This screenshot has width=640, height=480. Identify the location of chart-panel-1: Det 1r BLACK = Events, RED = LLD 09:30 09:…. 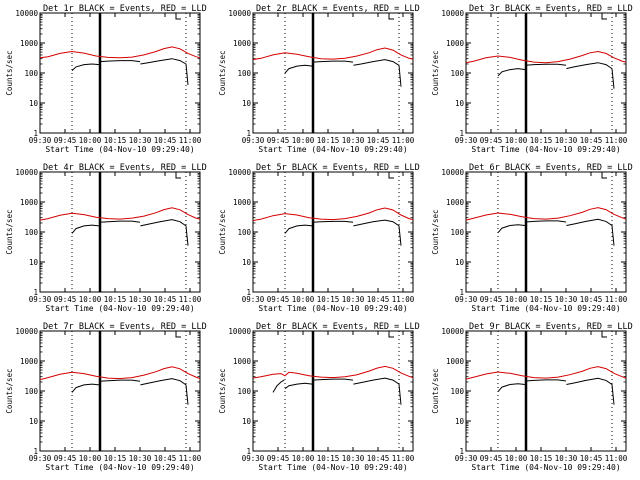
(106, 79).